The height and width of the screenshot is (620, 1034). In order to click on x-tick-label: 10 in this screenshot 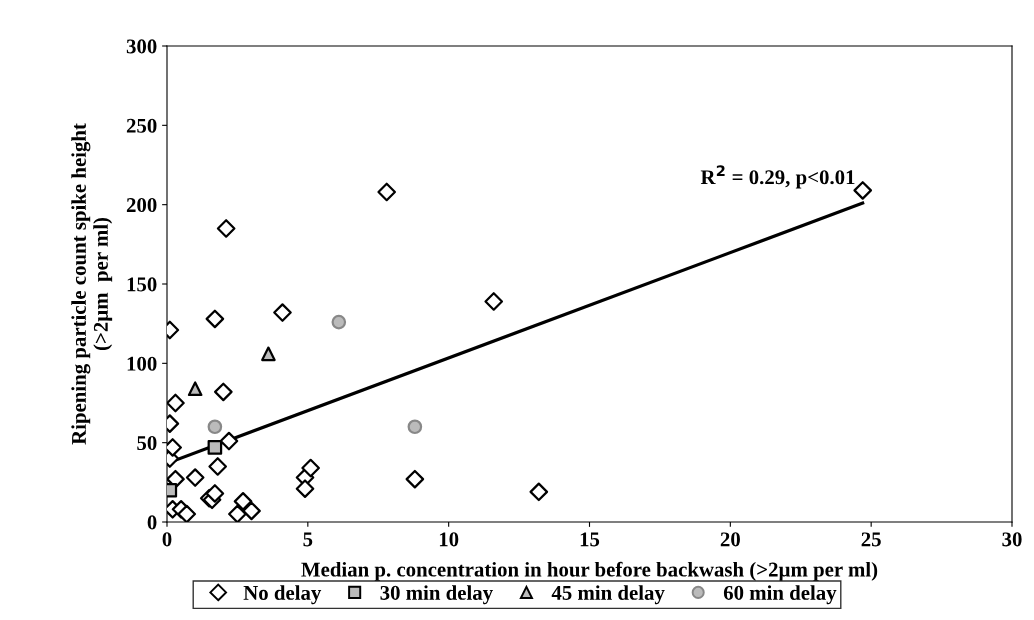, I will do `click(449, 539)`.